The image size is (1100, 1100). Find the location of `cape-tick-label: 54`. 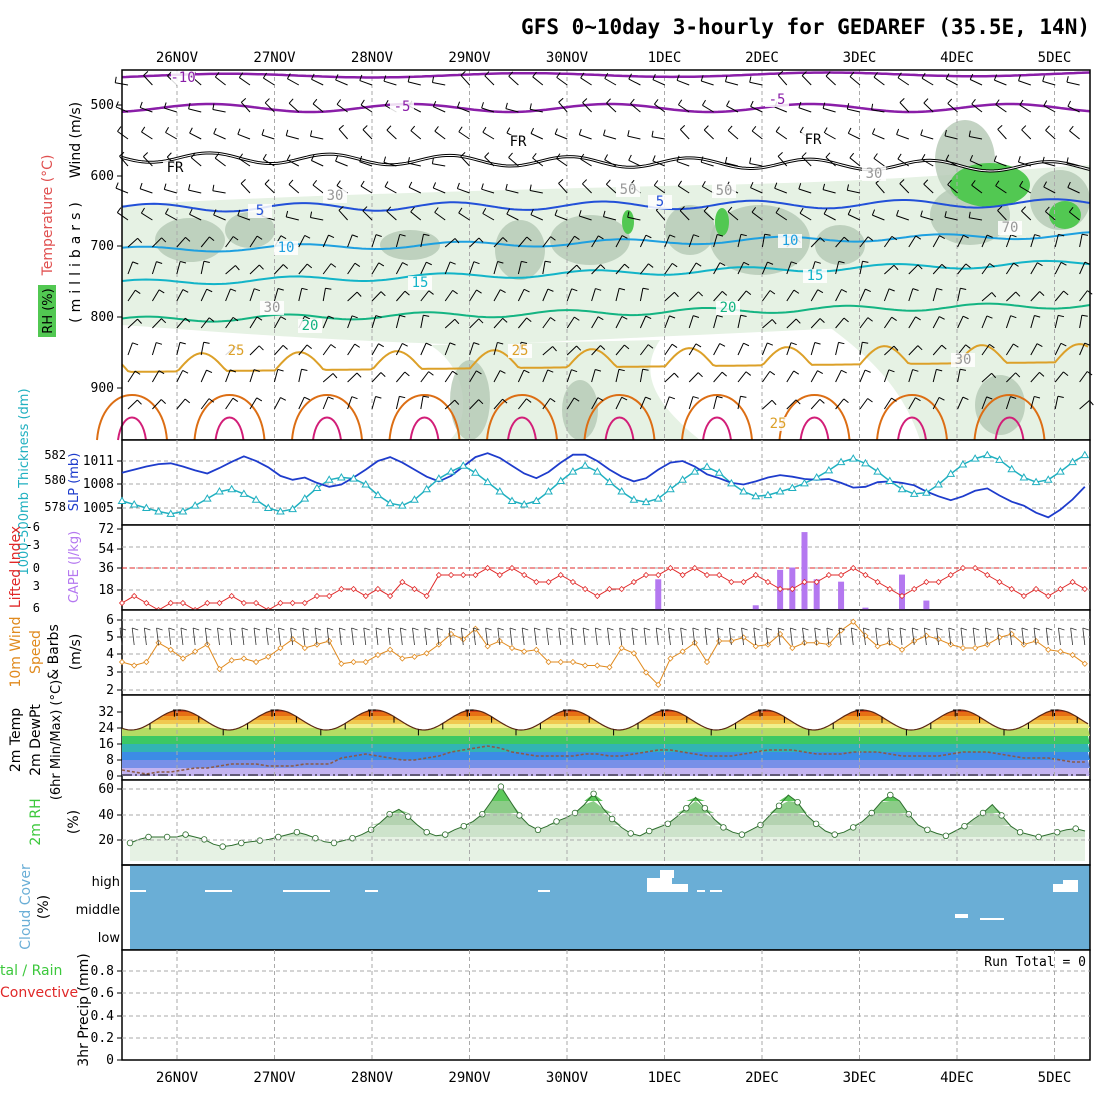

cape-tick-label: 54 is located at coordinates (106, 549).